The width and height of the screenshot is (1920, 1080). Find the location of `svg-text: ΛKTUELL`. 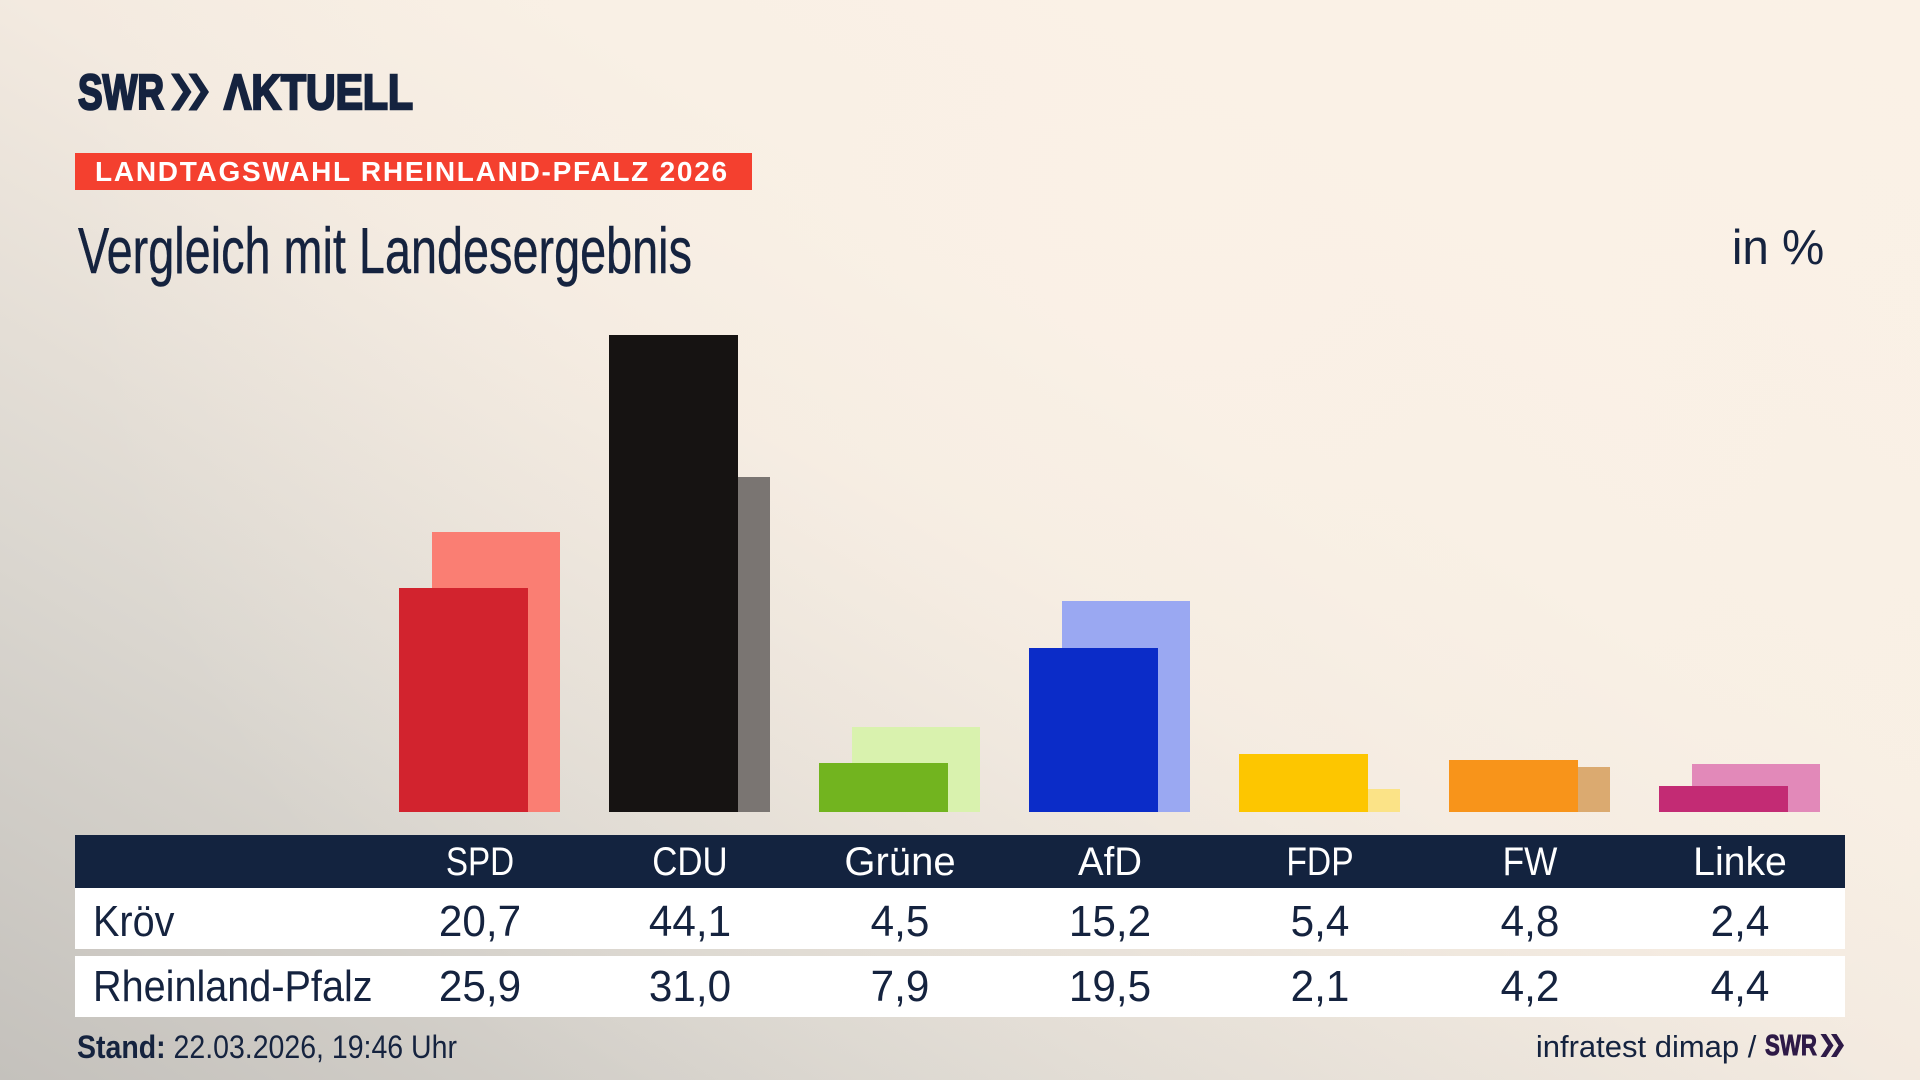

svg-text: ΛKTUELL is located at coordinates (318, 93).